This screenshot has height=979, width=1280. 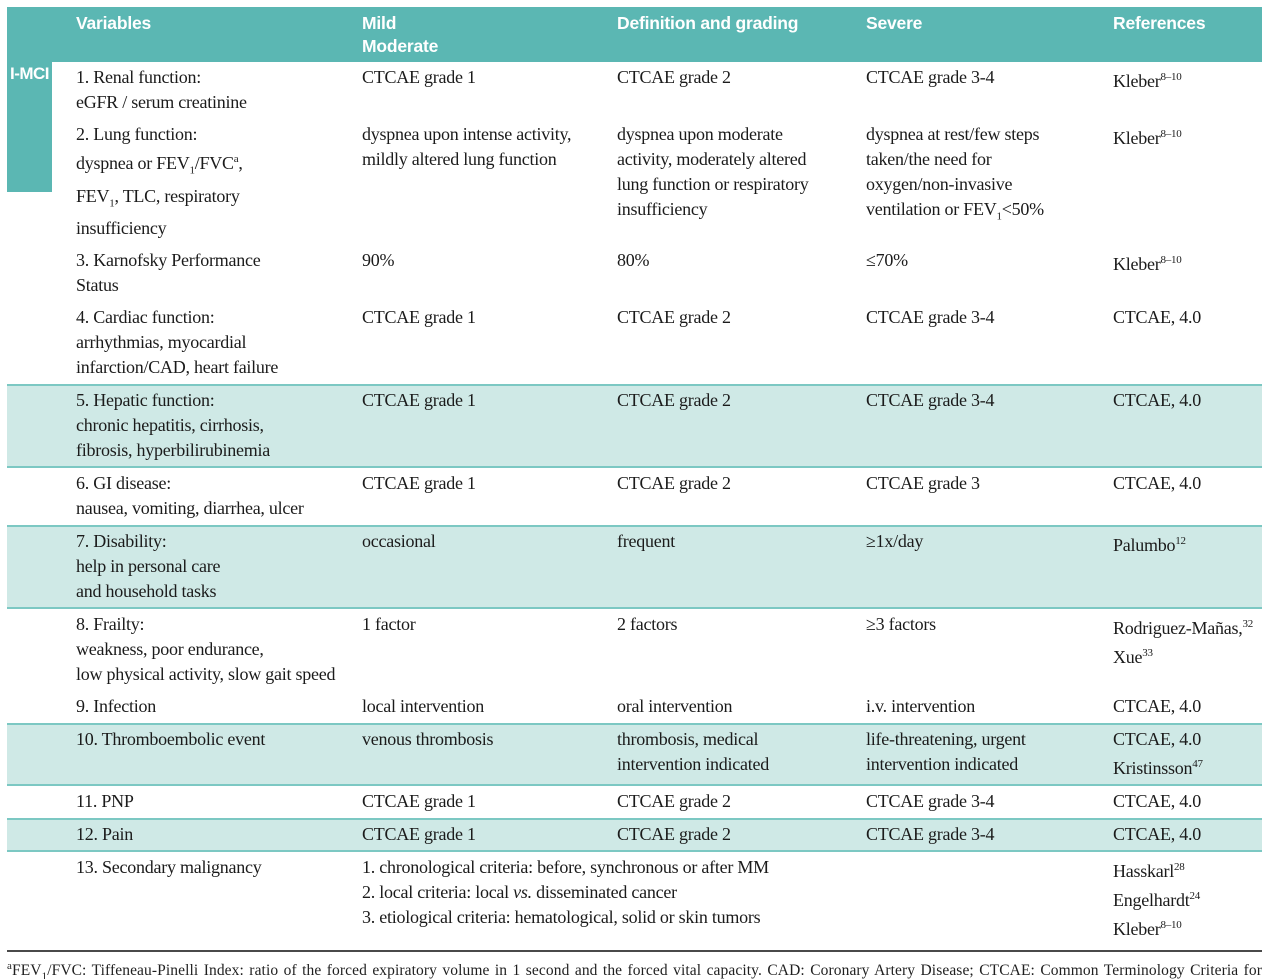 What do you see at coordinates (901, 624) in the screenshot?
I see `cell-severe: ≥3 factors` at bounding box center [901, 624].